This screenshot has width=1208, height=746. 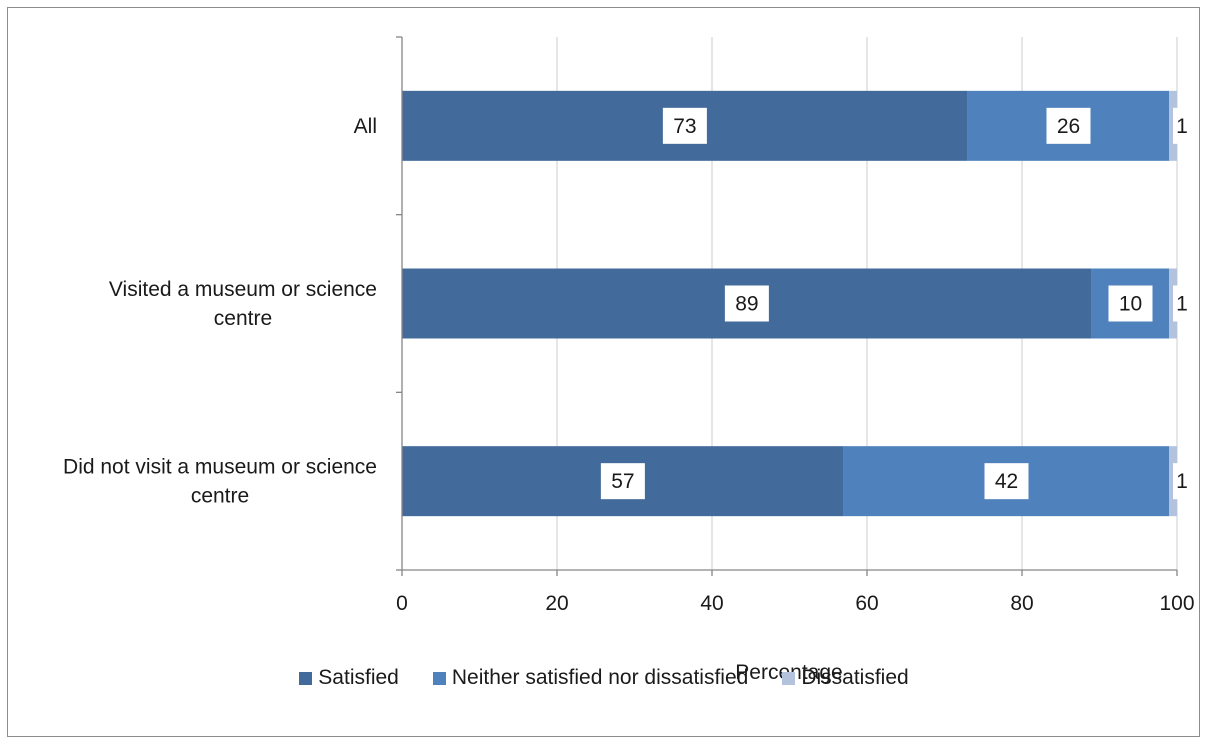 I want to click on x-tick-label: 80, so click(x=1021, y=603).